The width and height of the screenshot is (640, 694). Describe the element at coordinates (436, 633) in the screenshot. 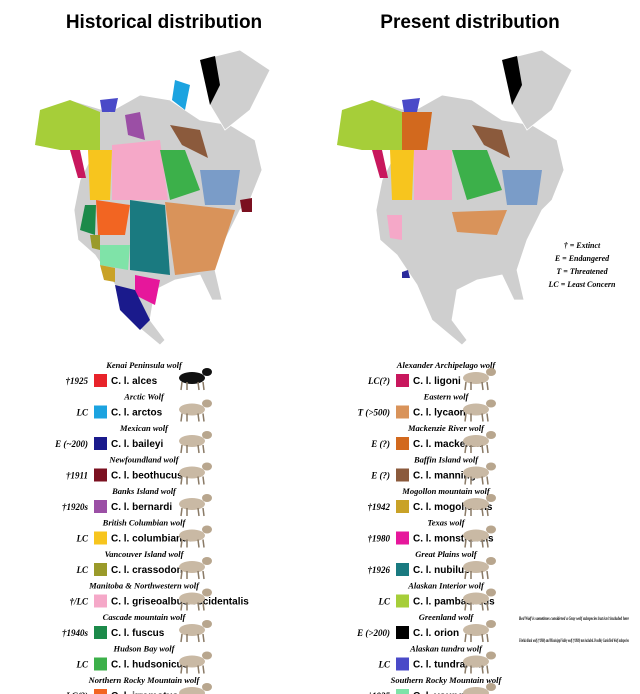

I see `latin-name: C. l. orion` at that location.